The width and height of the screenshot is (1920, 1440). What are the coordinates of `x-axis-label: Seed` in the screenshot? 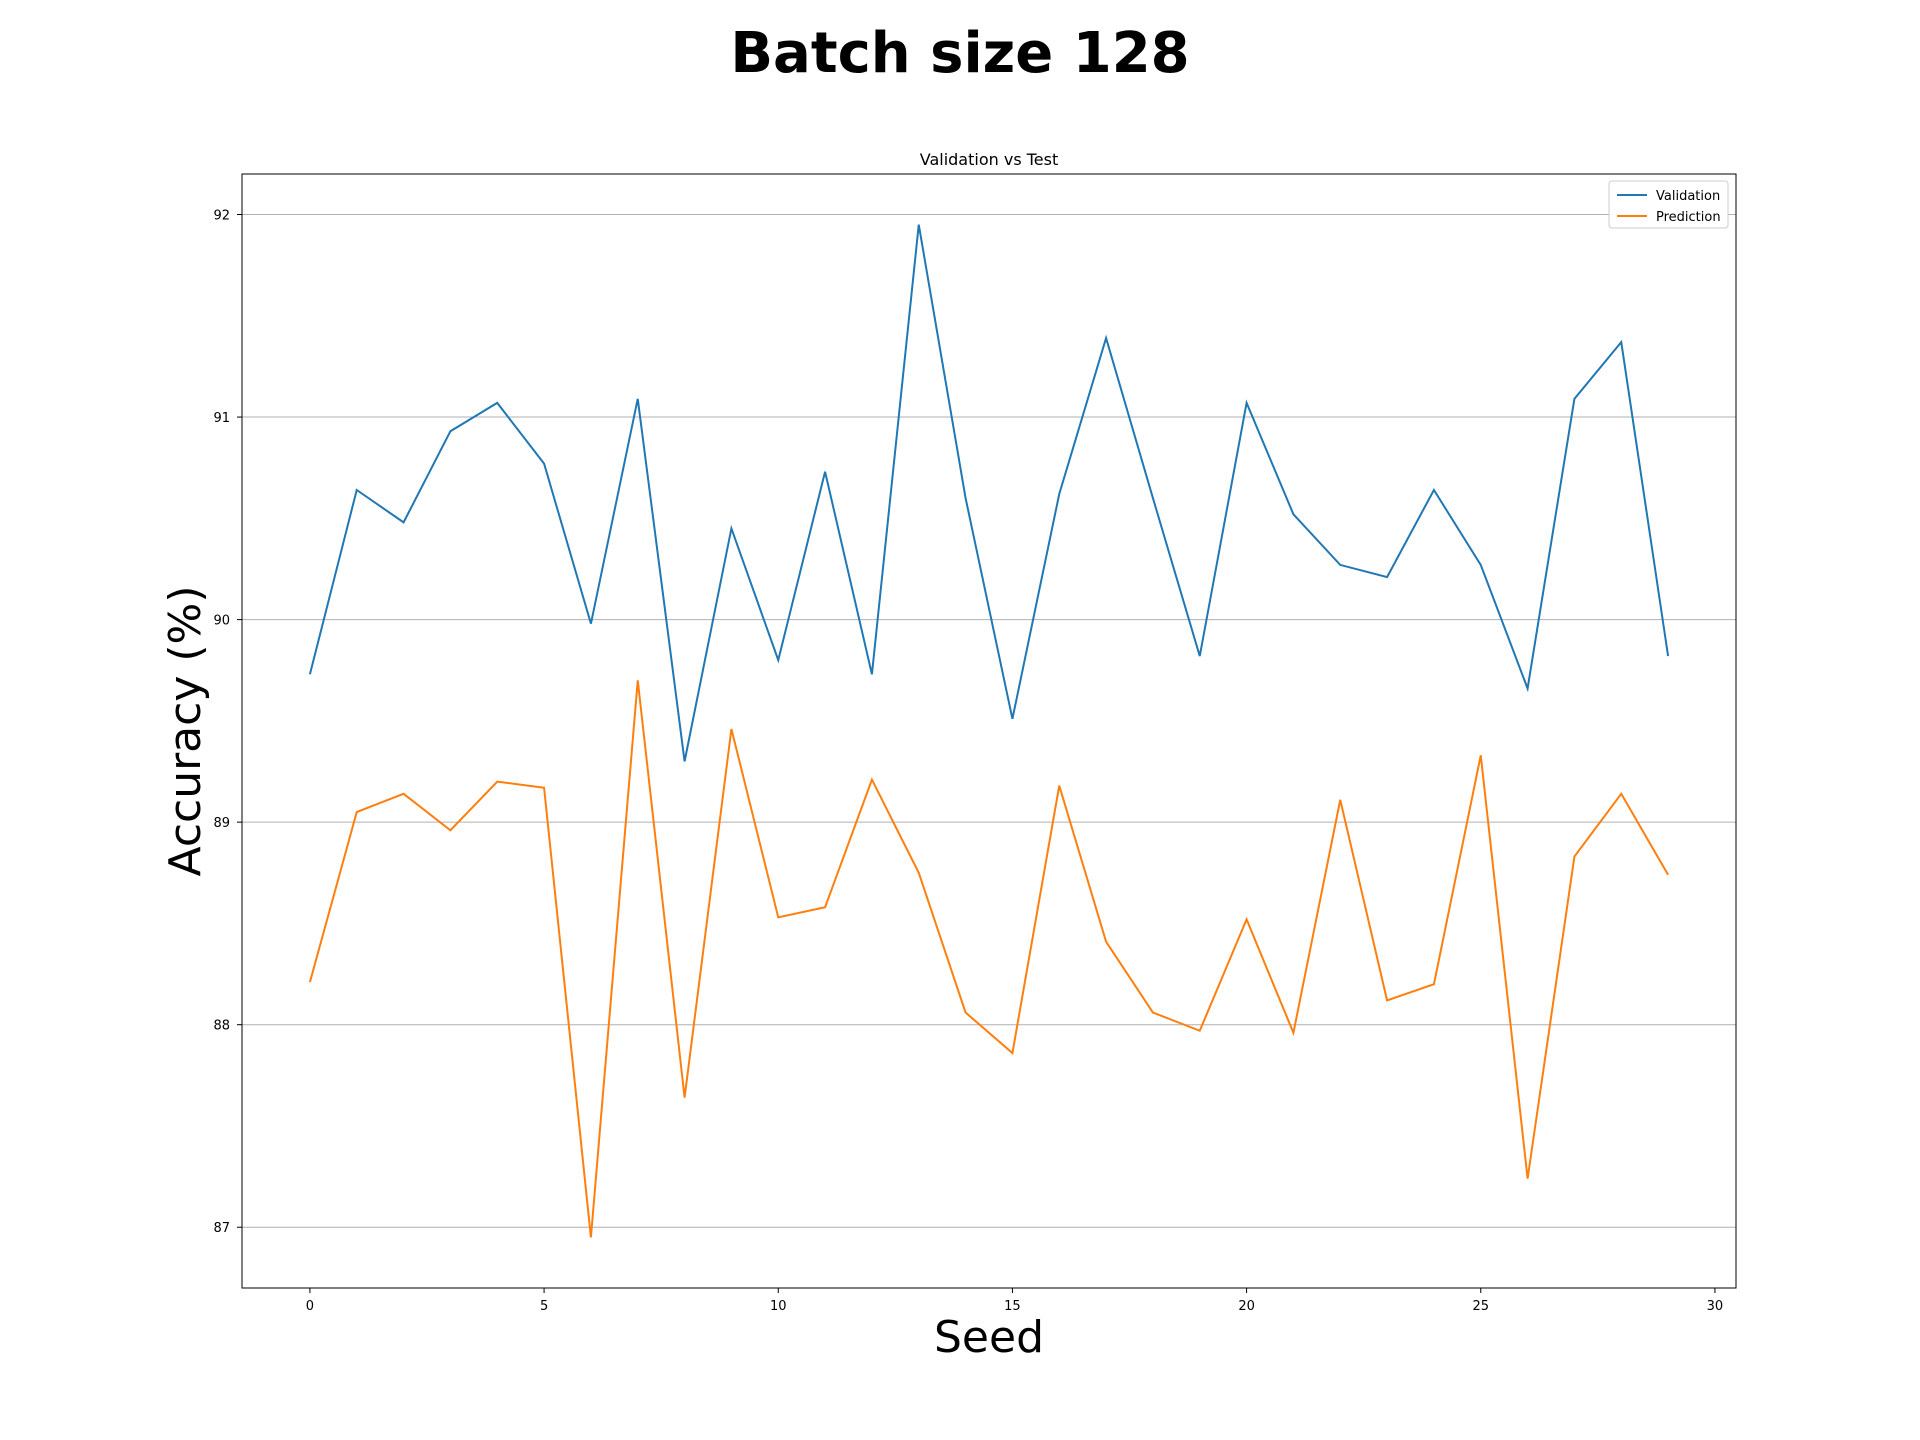 It's located at (989, 1337).